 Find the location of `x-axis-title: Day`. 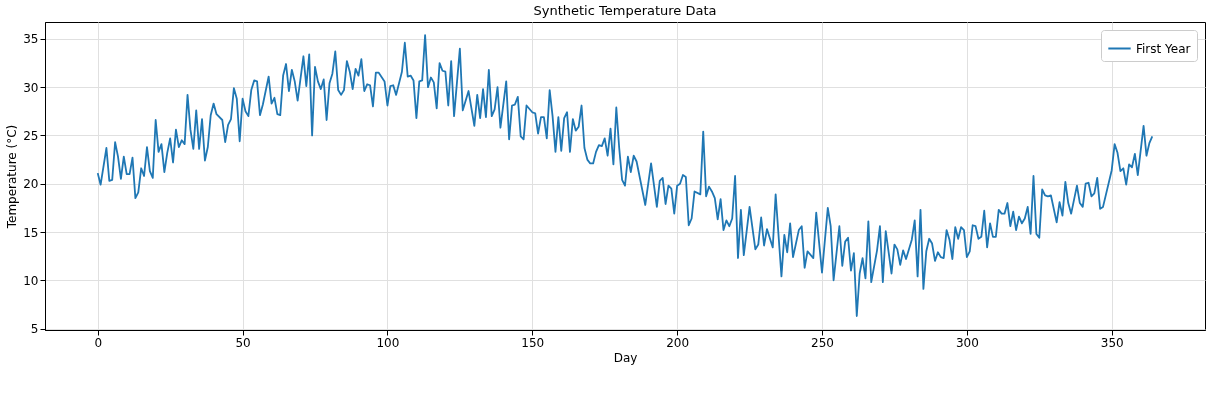

x-axis-title: Day is located at coordinates (625, 357).